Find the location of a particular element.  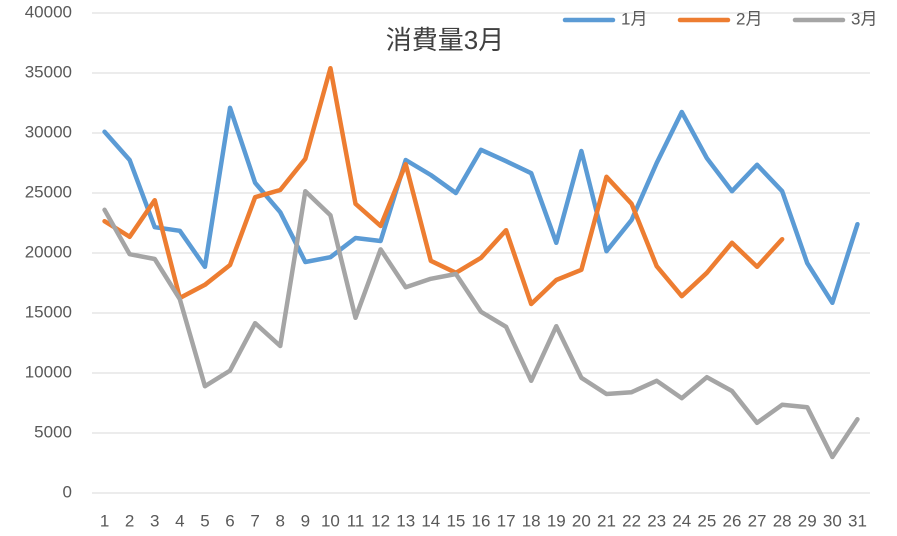

x-tick-label: 3 is located at coordinates (154, 520).